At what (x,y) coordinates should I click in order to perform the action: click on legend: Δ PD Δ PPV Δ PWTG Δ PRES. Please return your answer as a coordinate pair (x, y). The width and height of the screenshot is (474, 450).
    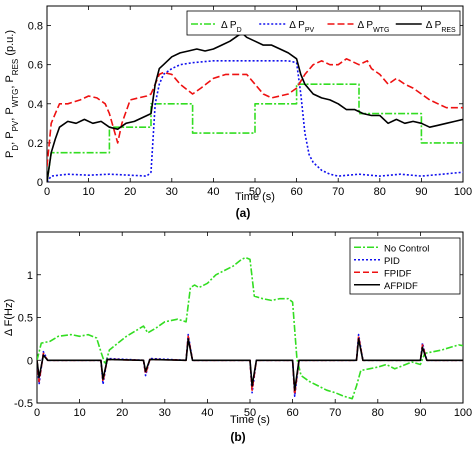
    Looking at the image, I should click on (323, 23).